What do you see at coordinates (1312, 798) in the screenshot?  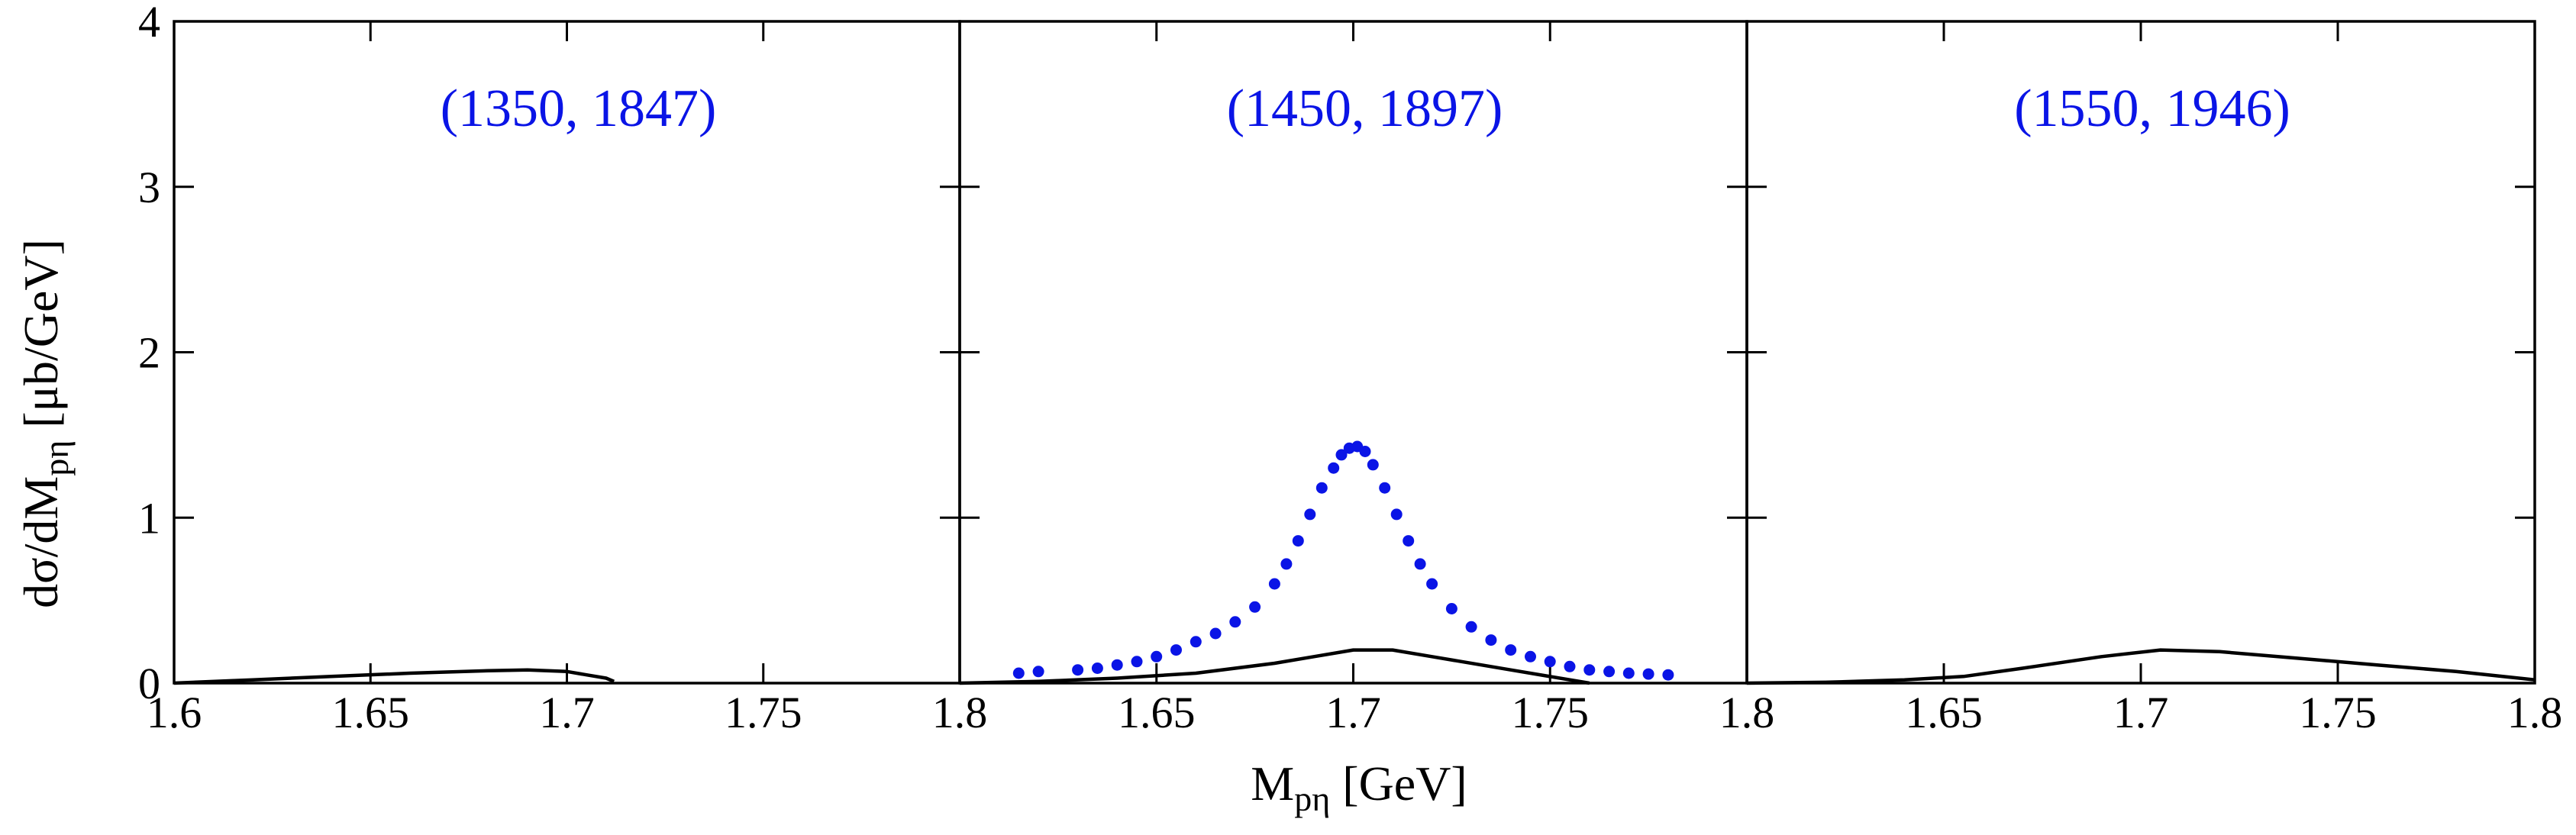 I see `x-axis-label-sub: pη` at bounding box center [1312, 798].